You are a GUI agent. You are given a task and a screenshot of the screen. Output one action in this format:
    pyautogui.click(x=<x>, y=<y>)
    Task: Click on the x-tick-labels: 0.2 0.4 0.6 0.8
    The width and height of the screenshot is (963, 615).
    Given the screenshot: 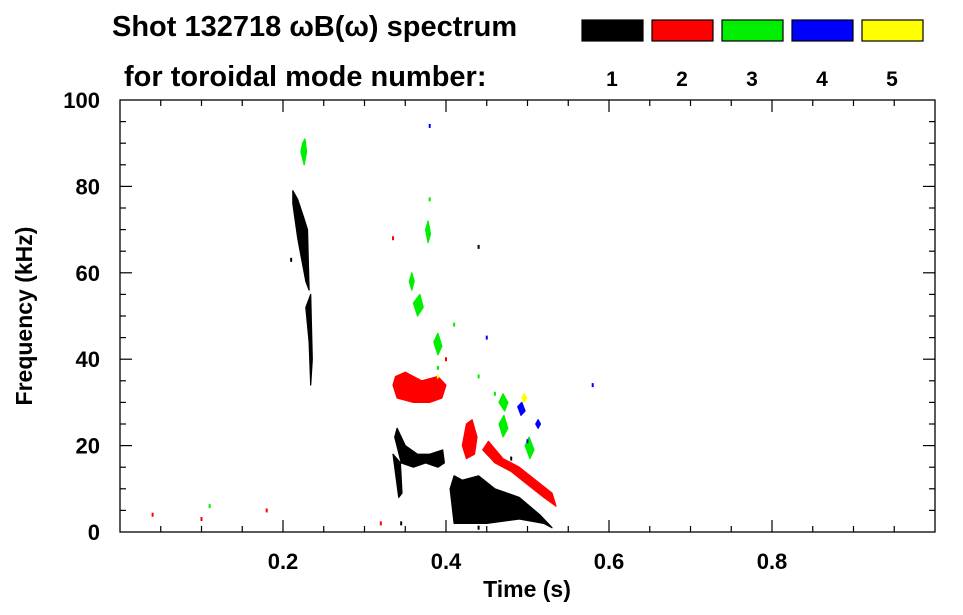 What is the action you would take?
    pyautogui.click(x=528, y=561)
    